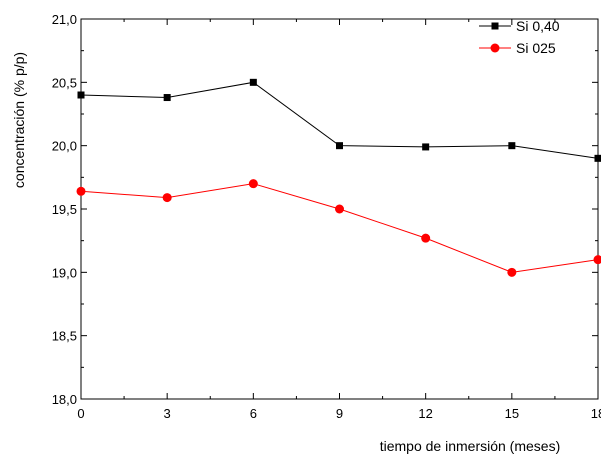  I want to click on y-tick-label: 20,0, so click(64, 146).